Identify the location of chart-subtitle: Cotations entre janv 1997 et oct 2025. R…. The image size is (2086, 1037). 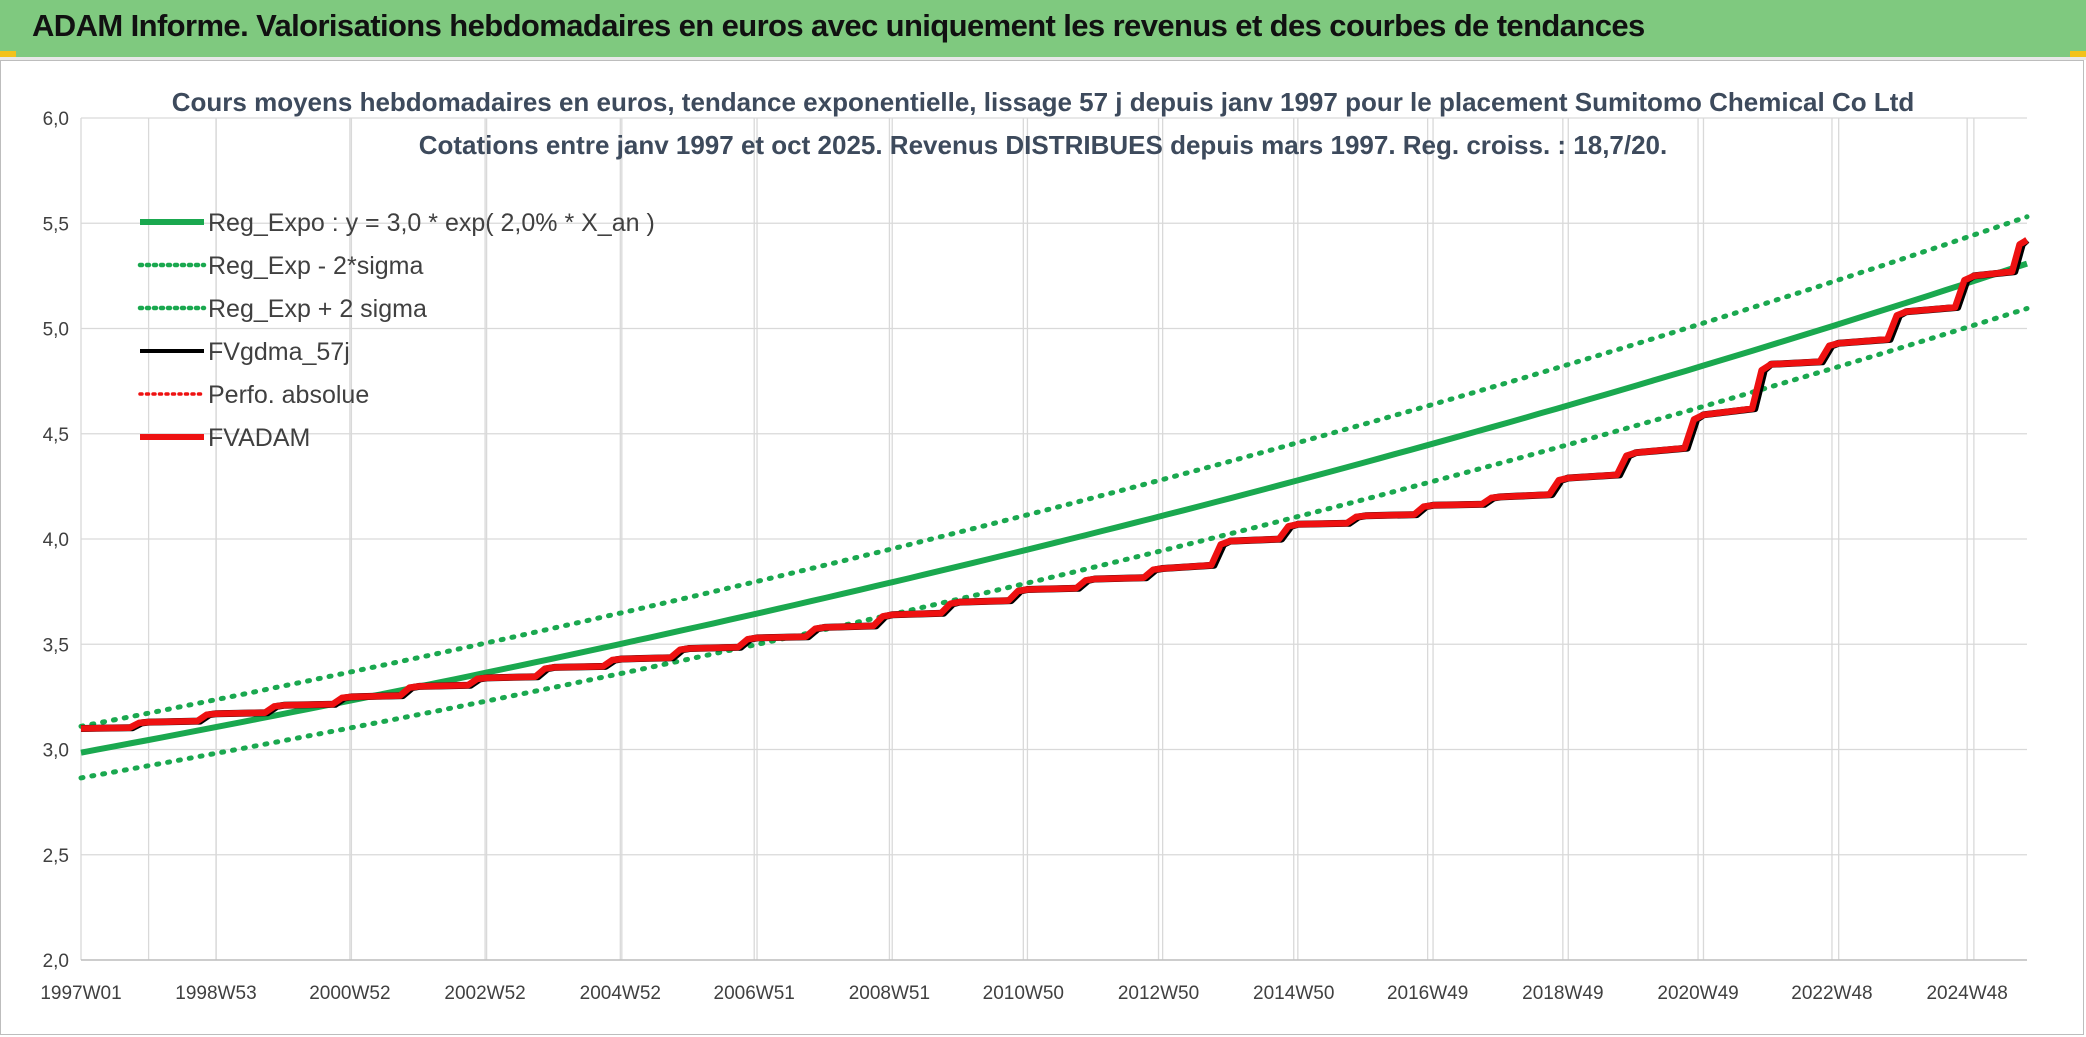
(1043, 145).